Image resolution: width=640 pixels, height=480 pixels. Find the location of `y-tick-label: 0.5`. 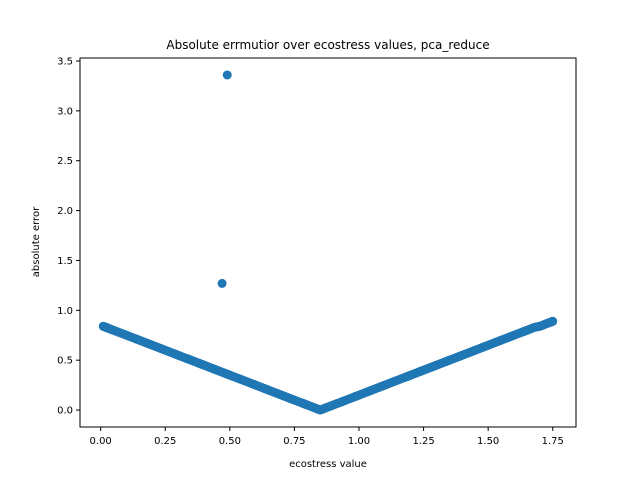

y-tick-label: 0.5 is located at coordinates (65, 361).